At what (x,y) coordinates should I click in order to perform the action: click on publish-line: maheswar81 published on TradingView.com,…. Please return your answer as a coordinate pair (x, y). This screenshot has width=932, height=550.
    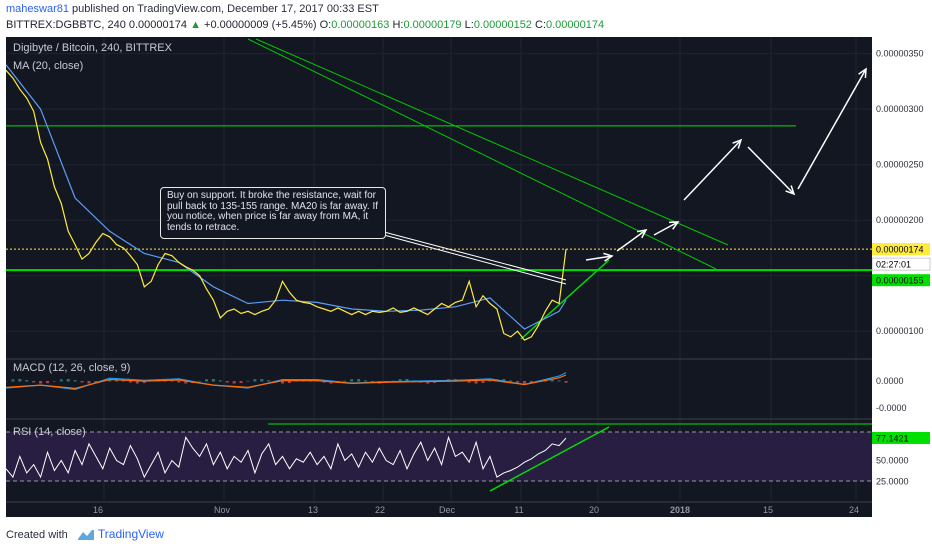
    Looking at the image, I should click on (192, 9).